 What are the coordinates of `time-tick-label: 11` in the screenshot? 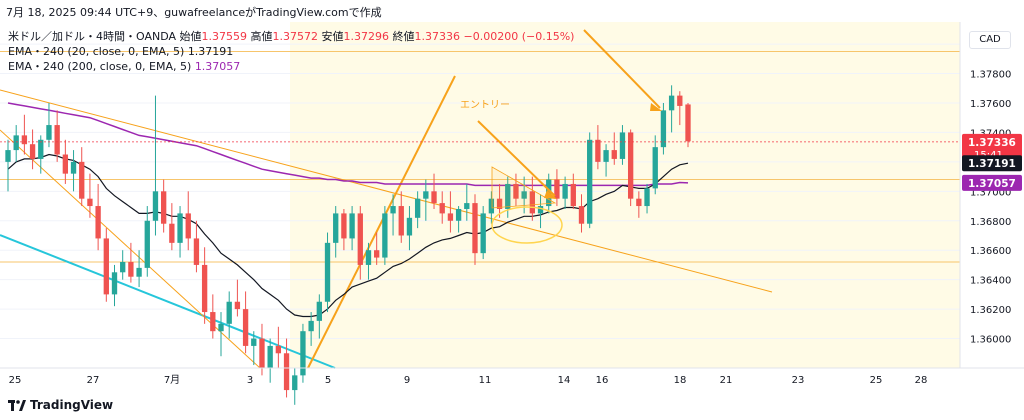 It's located at (485, 380).